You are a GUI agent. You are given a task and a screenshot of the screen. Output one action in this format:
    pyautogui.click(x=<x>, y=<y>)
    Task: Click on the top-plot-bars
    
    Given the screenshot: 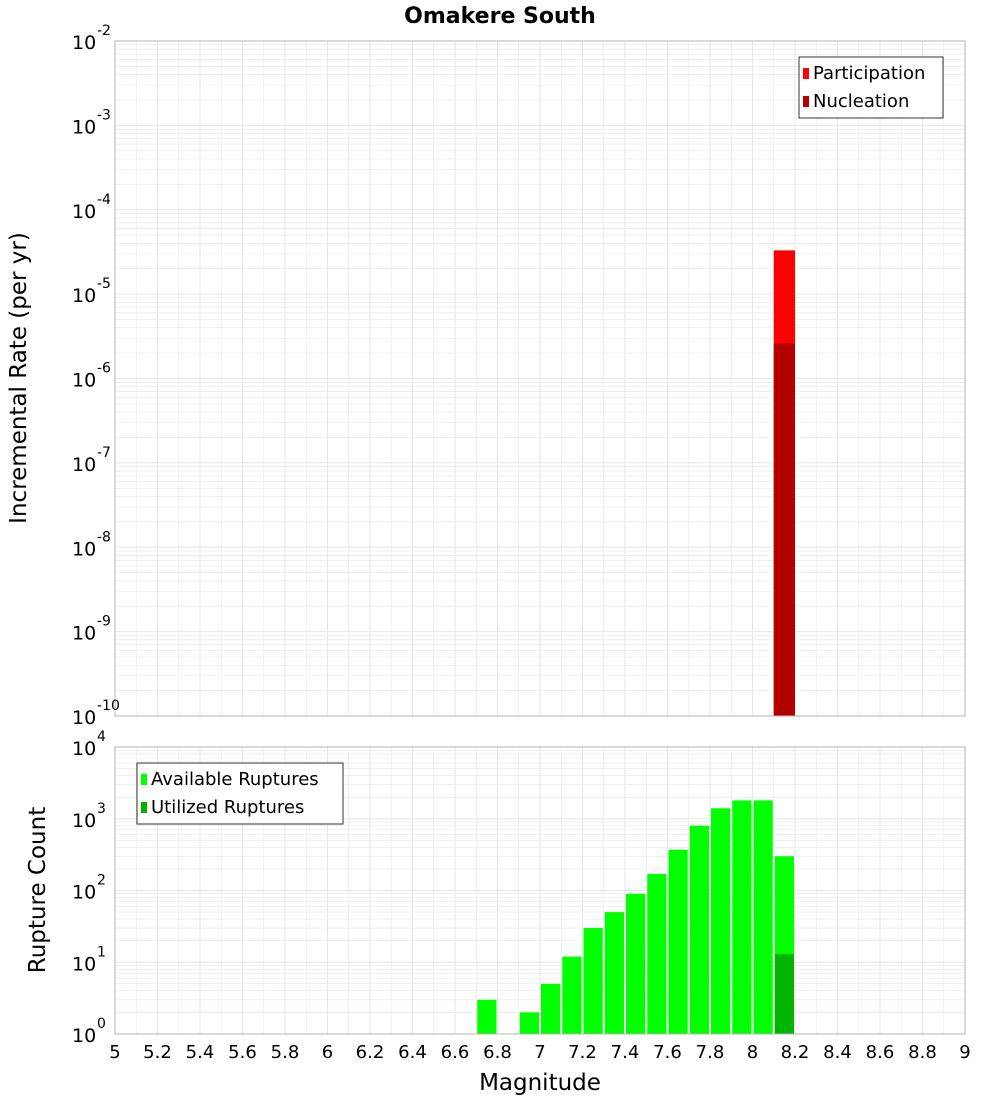 What is the action you would take?
    pyautogui.click(x=784, y=483)
    